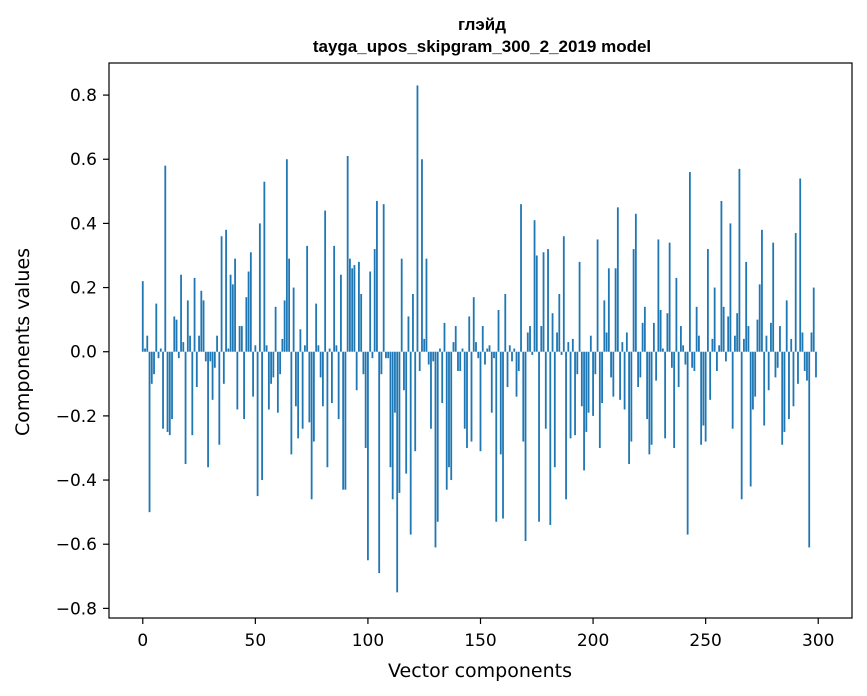 The image size is (867, 696). I want to click on y-tick-label: −0.8, so click(76, 609).